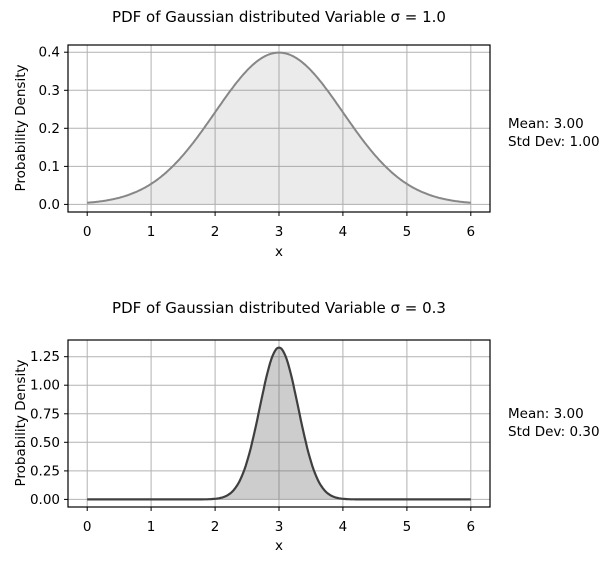 This screenshot has width=611, height=563. I want to click on x-axis-label-bottom: x, so click(279, 546).